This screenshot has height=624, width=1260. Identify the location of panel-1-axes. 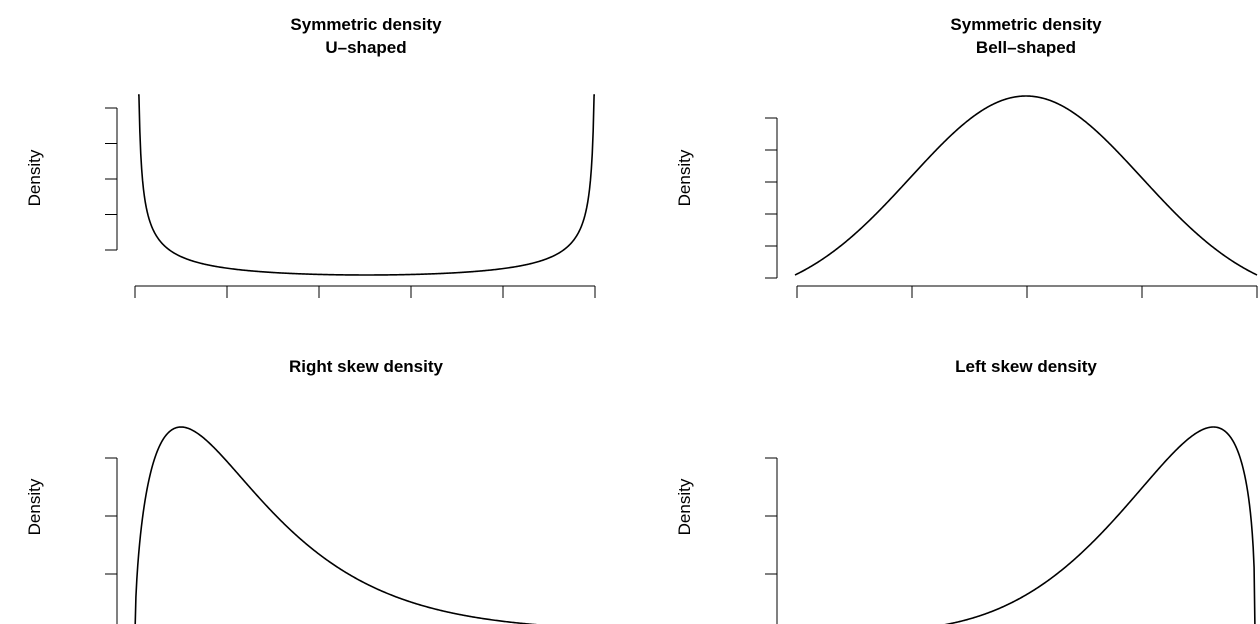
(350, 202).